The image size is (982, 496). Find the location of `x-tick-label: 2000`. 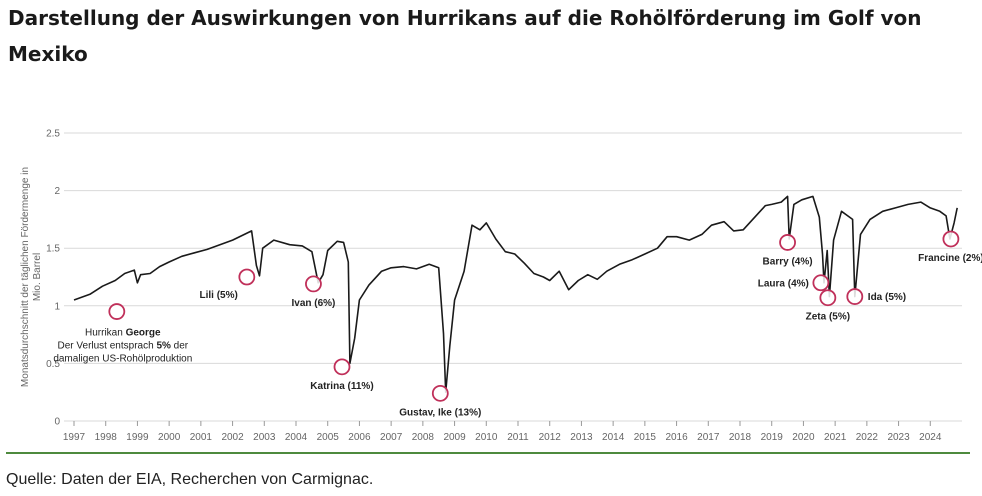

x-tick-label: 2000 is located at coordinates (169, 437).